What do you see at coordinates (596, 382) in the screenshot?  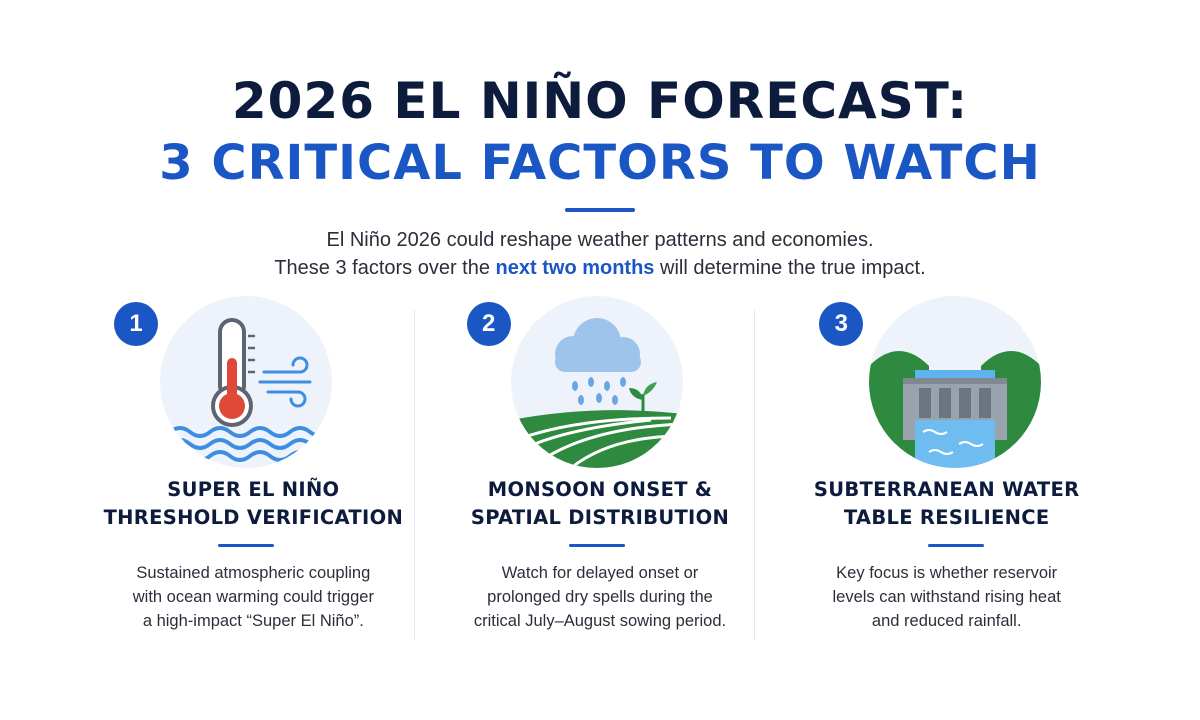 I see `rain-cloud-field-icon` at bounding box center [596, 382].